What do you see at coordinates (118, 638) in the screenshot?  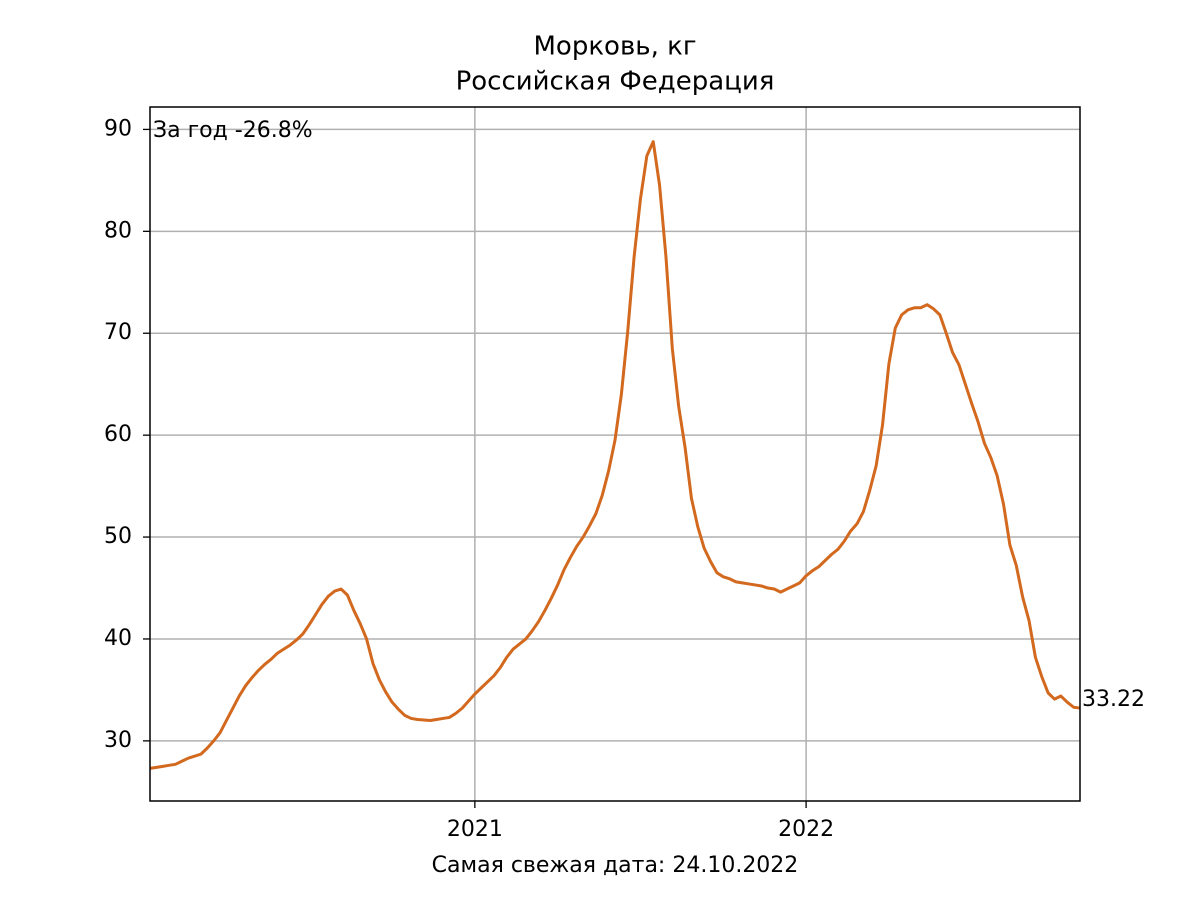 I see `y-tick-label: 40` at bounding box center [118, 638].